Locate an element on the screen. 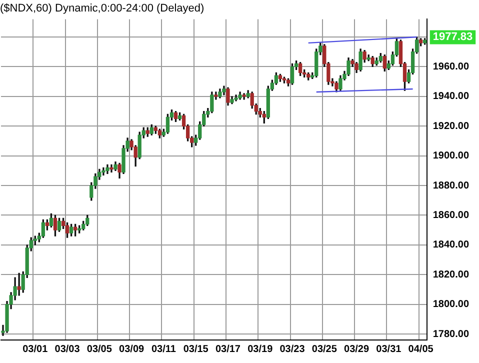 The image size is (479, 363). x-tick-label: 03/31 is located at coordinates (389, 349).